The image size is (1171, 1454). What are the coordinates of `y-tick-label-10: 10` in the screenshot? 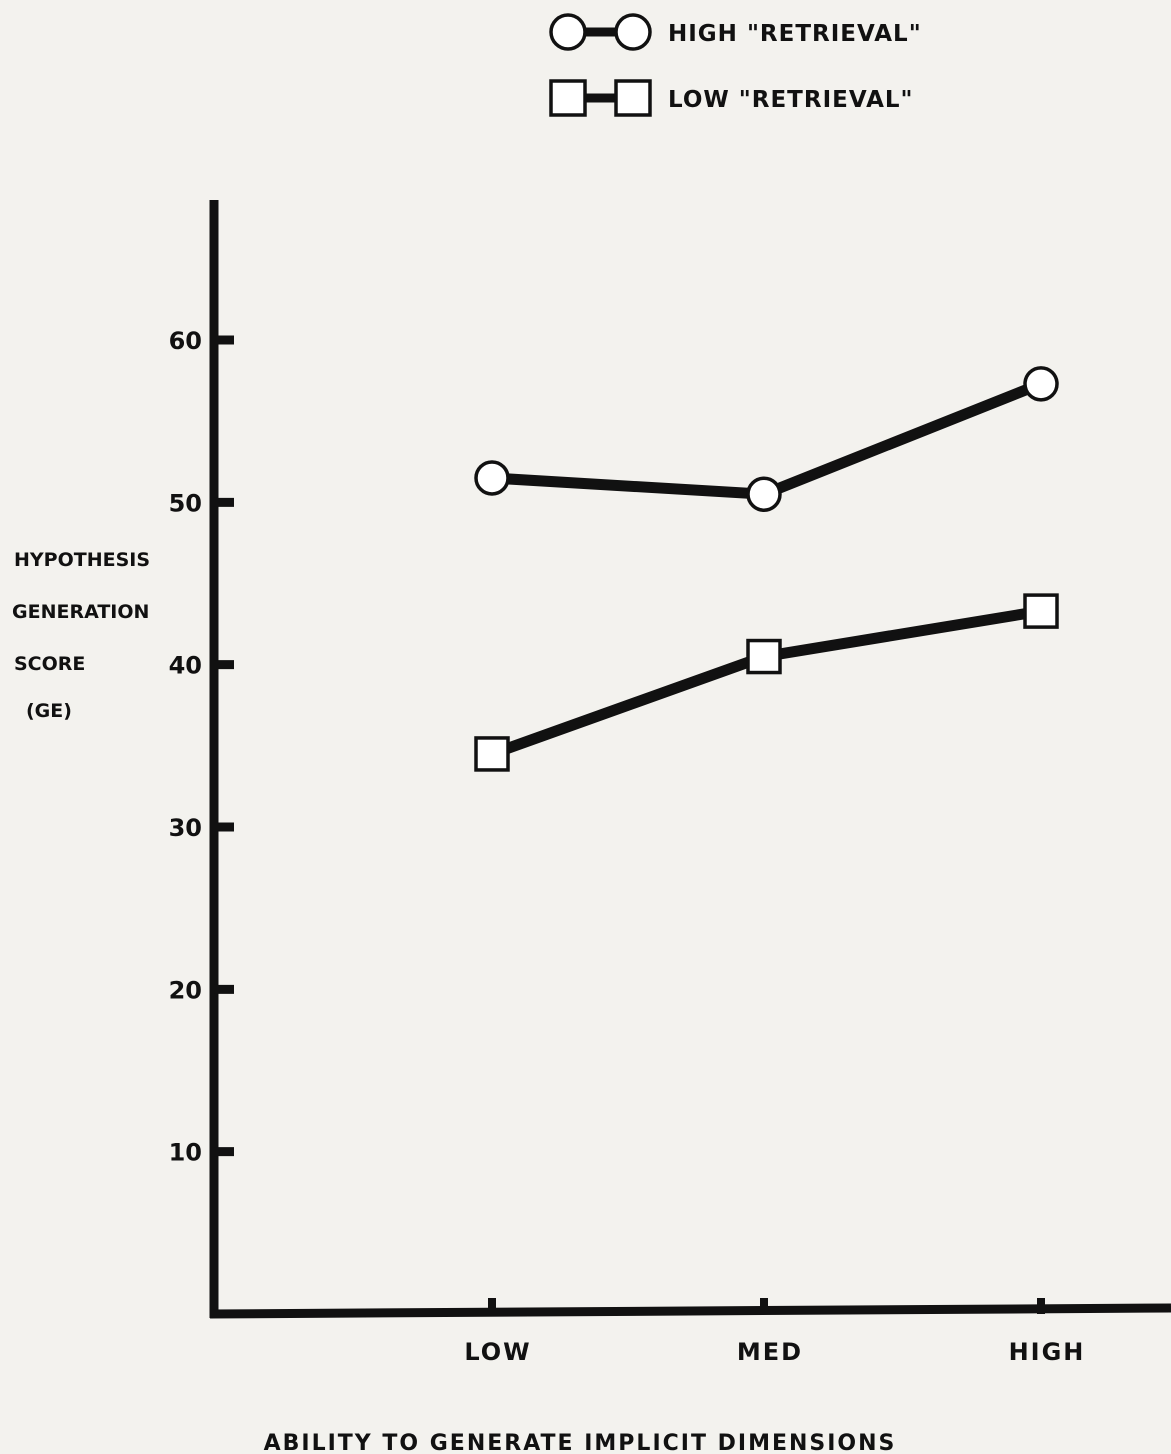 It's located at (185, 1153).